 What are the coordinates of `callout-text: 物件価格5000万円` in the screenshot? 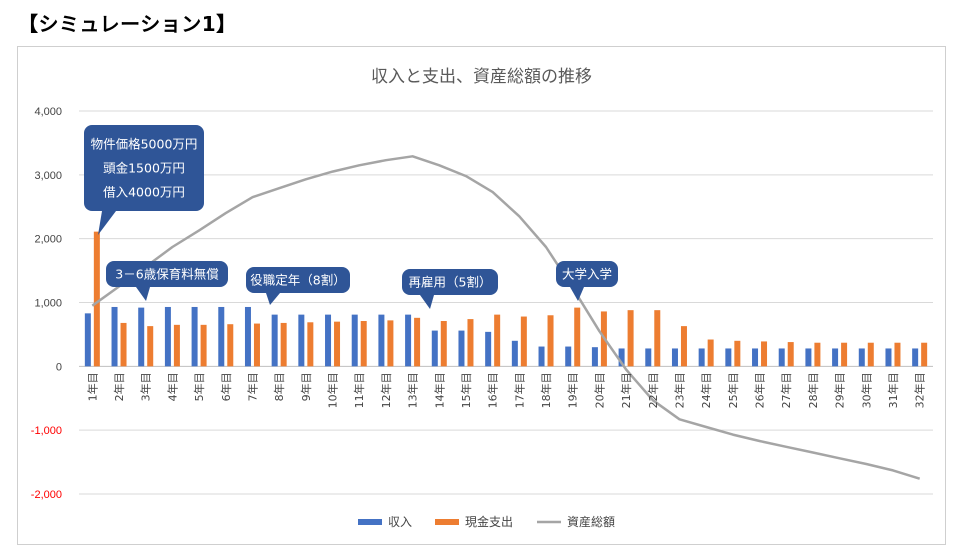 It's located at (144, 144).